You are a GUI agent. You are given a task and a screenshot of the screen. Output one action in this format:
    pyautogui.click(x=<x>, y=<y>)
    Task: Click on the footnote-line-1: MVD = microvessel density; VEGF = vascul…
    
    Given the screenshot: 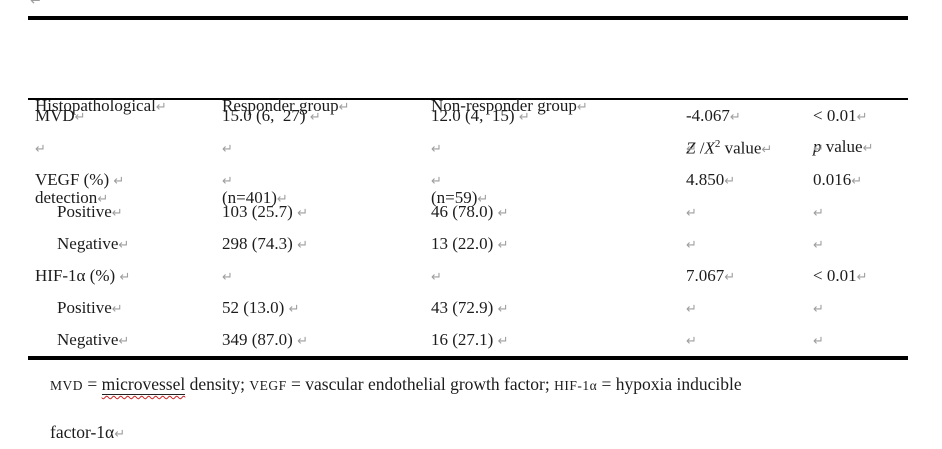 What is the action you would take?
    pyautogui.click(x=490, y=384)
    